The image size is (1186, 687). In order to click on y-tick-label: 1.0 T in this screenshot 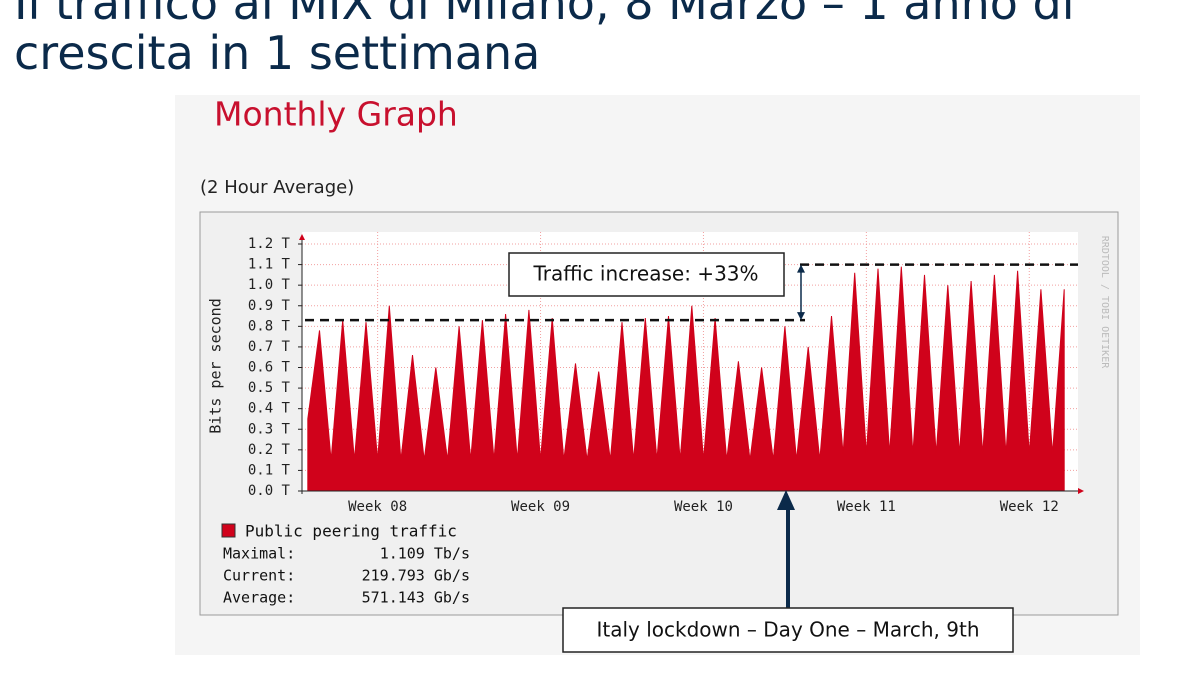, I will do `click(269, 285)`.